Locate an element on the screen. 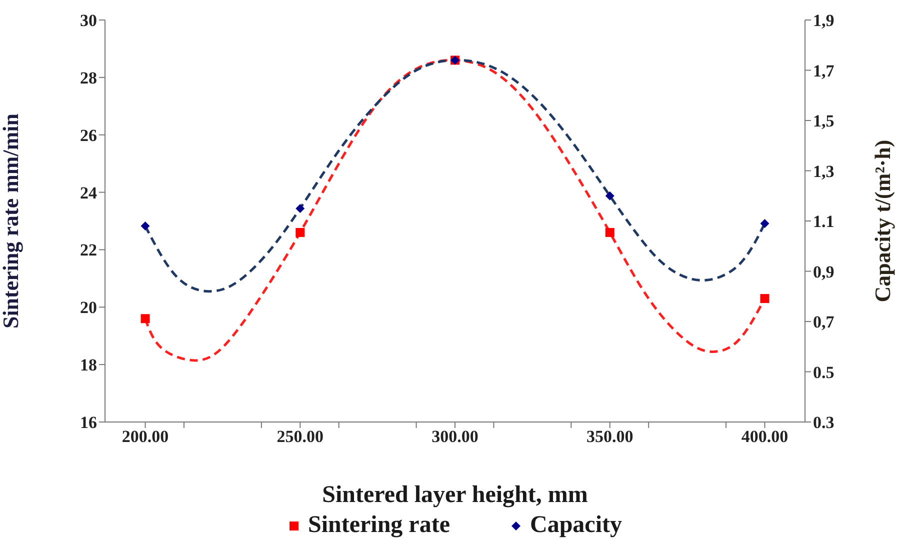 This screenshot has width=910, height=556. y-tick-label: 28 is located at coordinates (88, 78).